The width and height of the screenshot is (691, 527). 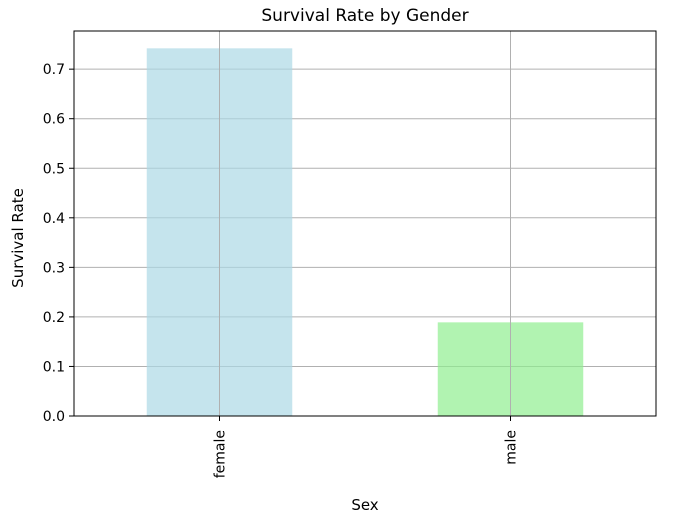 What do you see at coordinates (18, 238) in the screenshot?
I see `y-axis-label: Survival Rate` at bounding box center [18, 238].